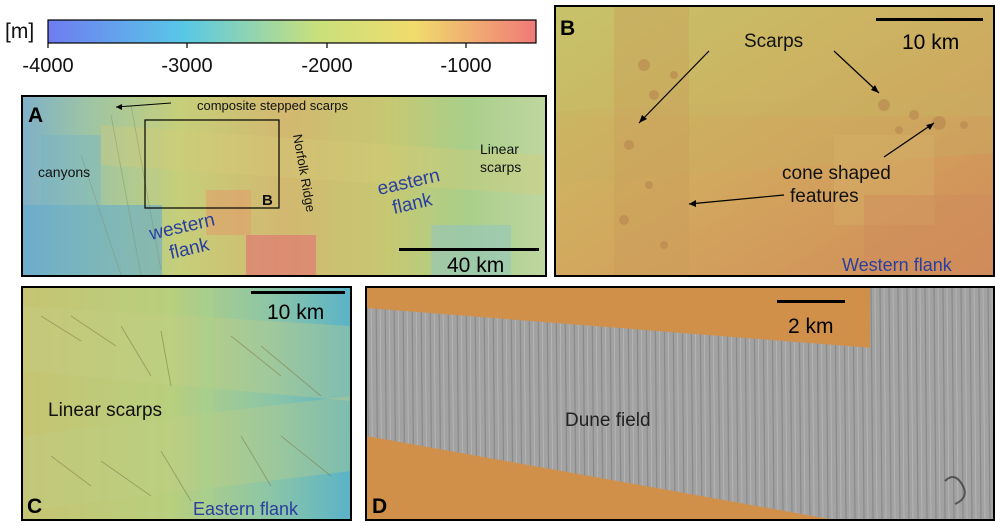  I want to click on colorbar-unit: [m], so click(19, 31).